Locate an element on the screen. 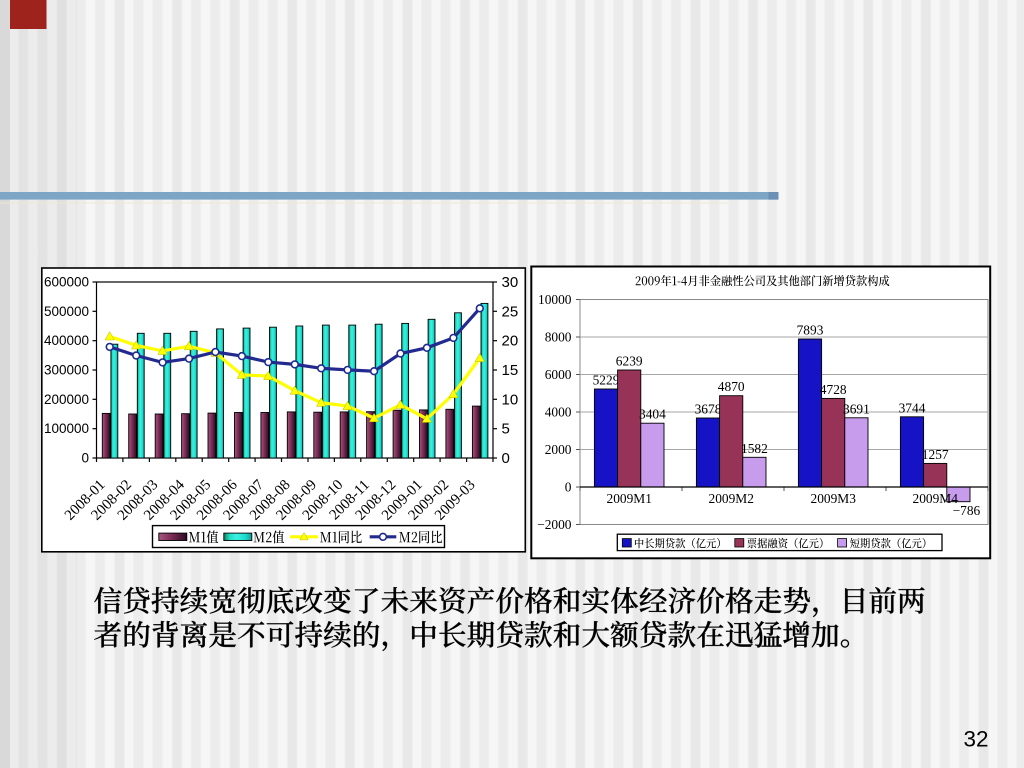 Image resolution: width=1024 pixels, height=768 pixels. svg-text: 10 is located at coordinates (510, 399).